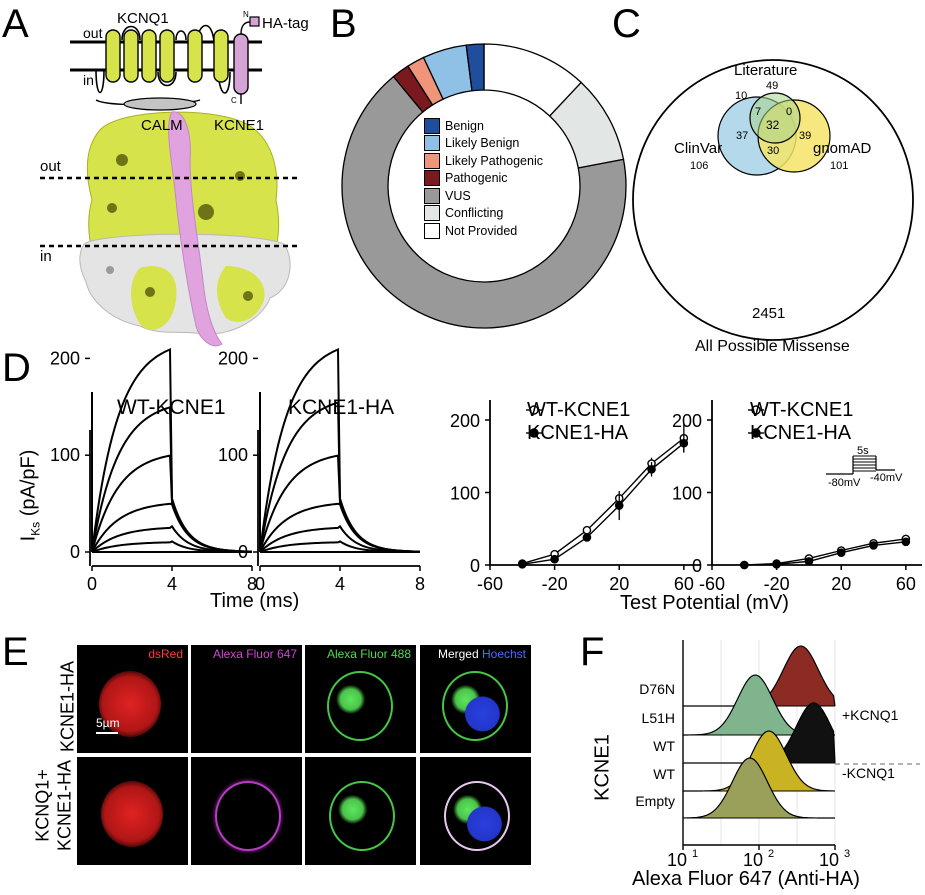  Describe the element at coordinates (234, 100) in the screenshot. I see `c-terminus-label: C` at that location.